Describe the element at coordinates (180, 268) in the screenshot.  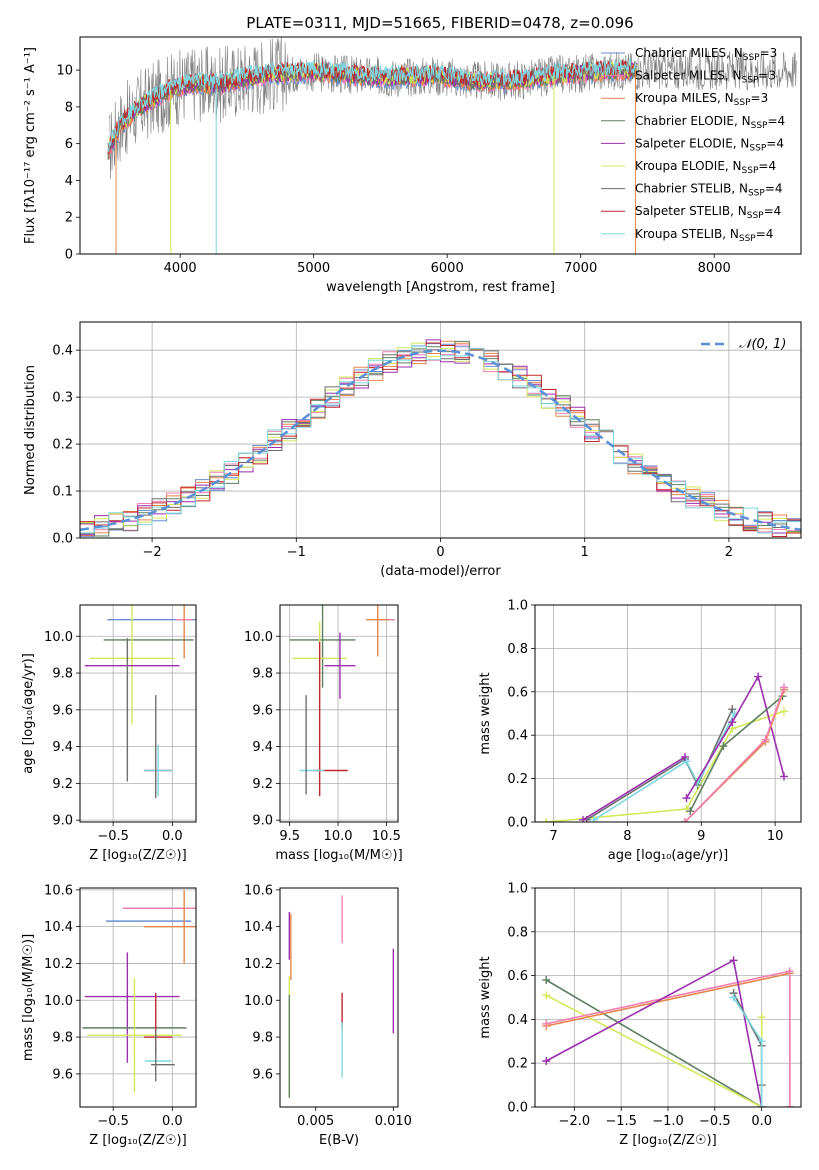
I see `x-tick-label: 4000` at that location.